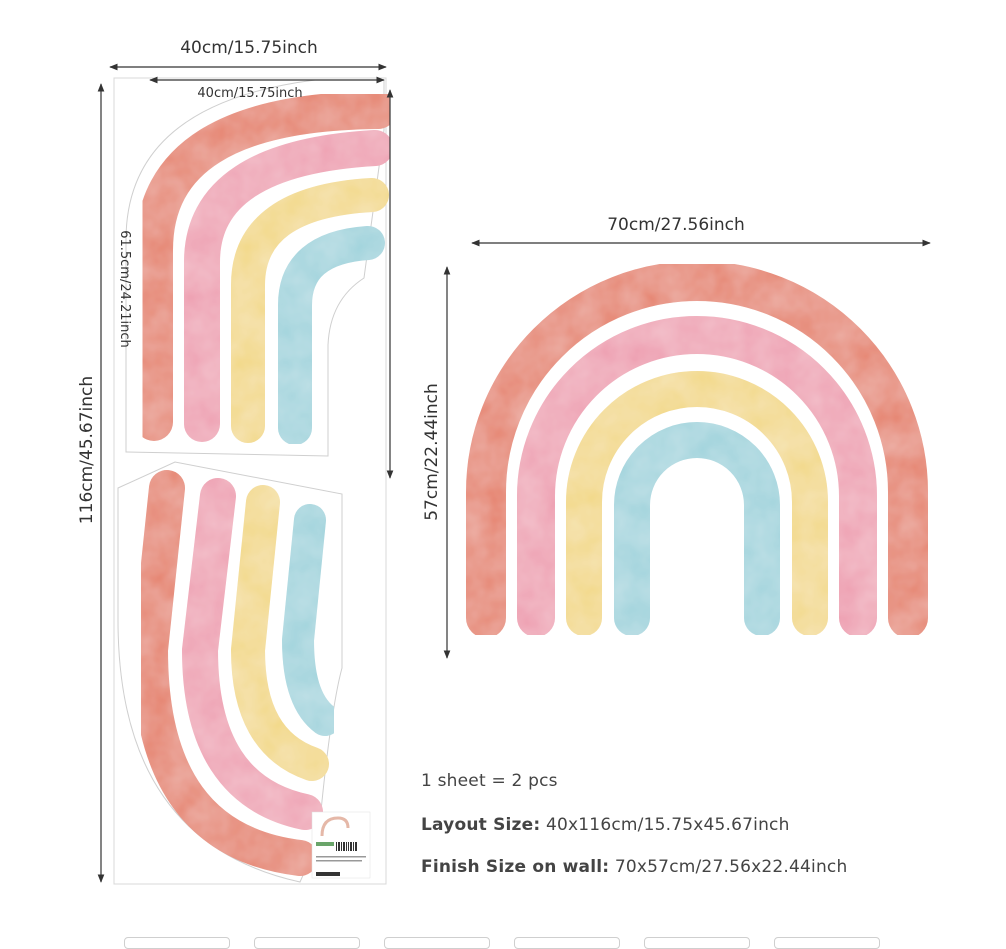 This screenshot has height=949, width=1006. I want to click on layout-size-text: Layout Size: 40x116cm/15.75x45.67inch, so click(605, 825).